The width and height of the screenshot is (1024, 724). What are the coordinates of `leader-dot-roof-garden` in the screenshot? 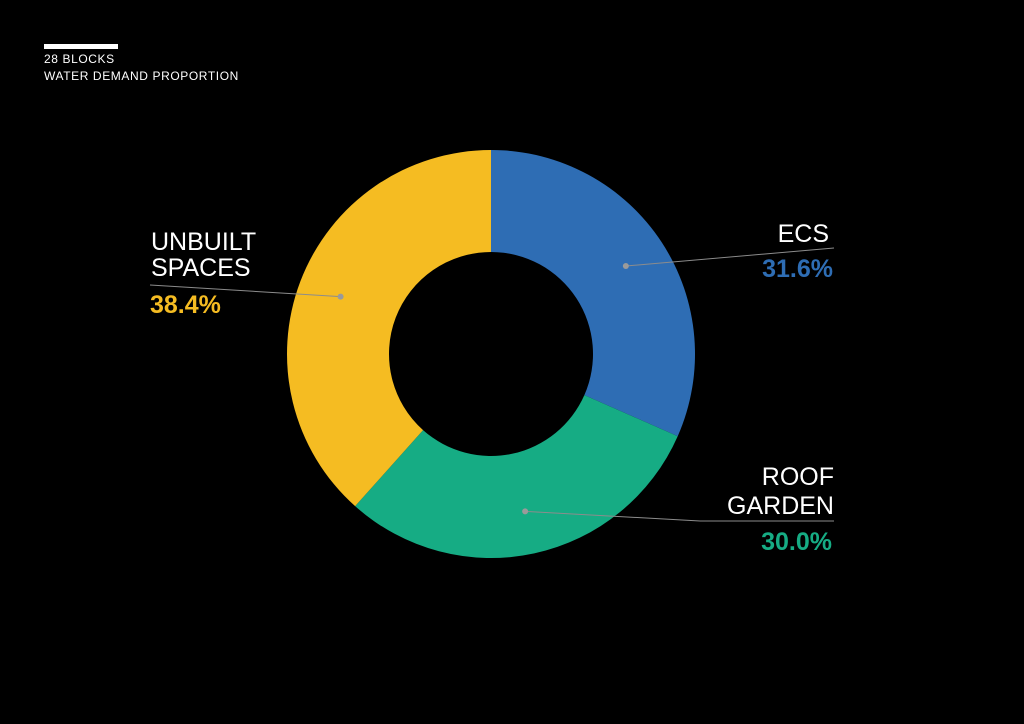 It's located at (525, 511).